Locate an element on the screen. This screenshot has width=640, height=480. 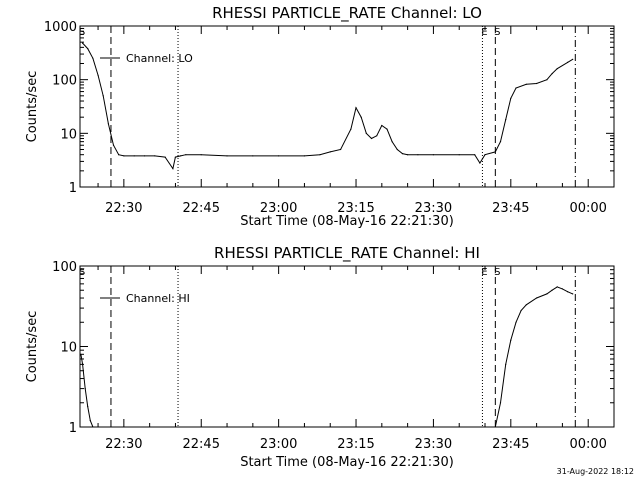
footer-timestamp: 31-Aug-2022 18:12 is located at coordinates (595, 471).